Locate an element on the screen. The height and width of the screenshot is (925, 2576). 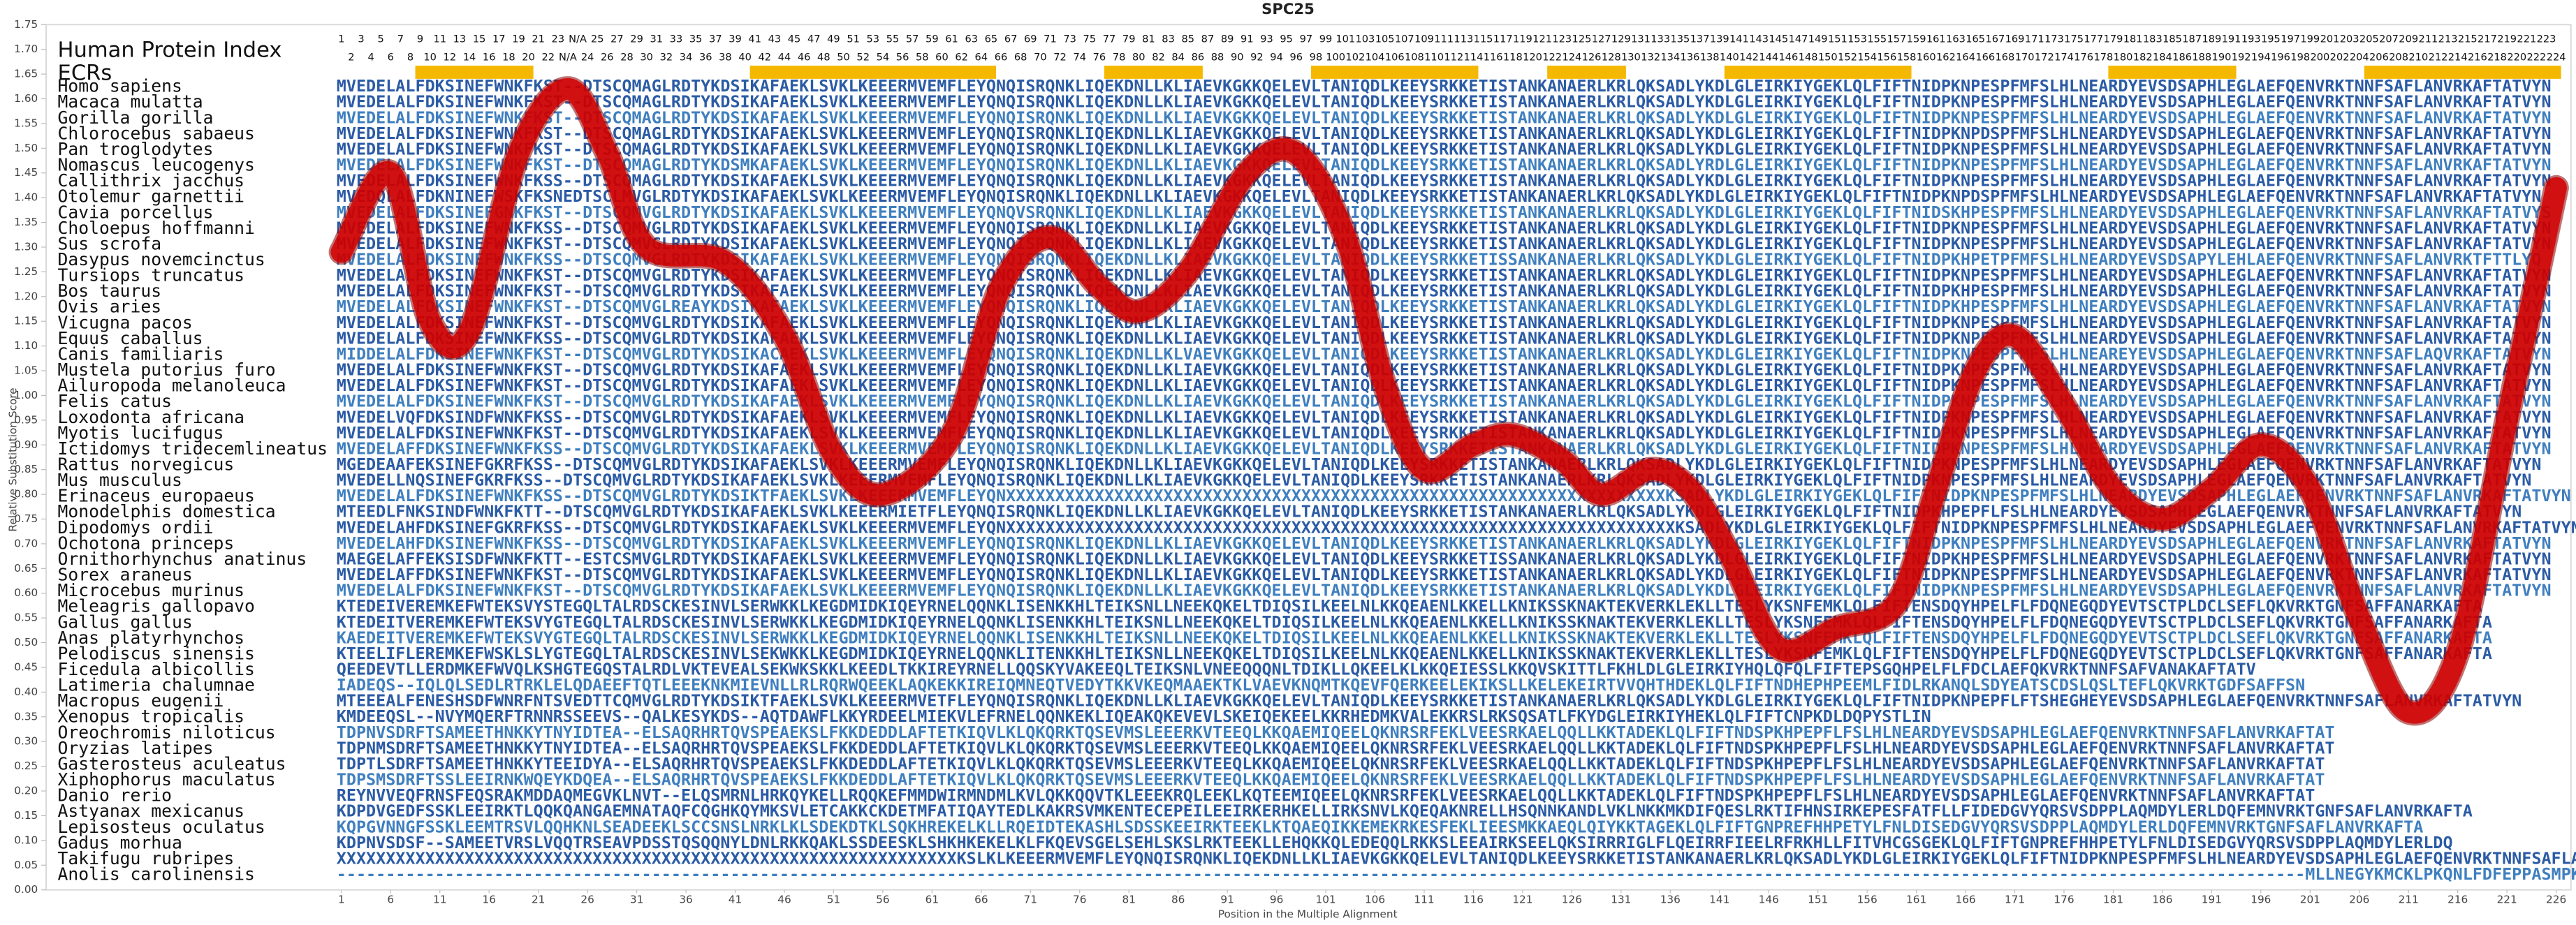
protein-index: 145 is located at coordinates (1779, 39).